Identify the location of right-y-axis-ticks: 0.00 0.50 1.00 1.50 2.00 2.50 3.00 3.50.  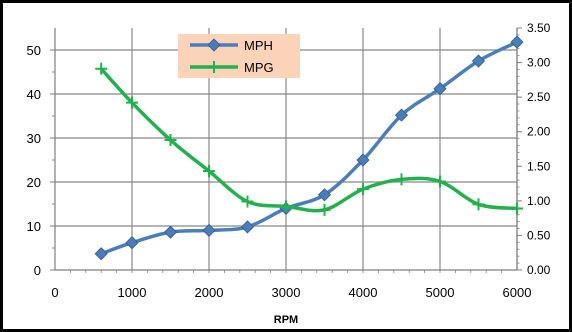
(539, 149).